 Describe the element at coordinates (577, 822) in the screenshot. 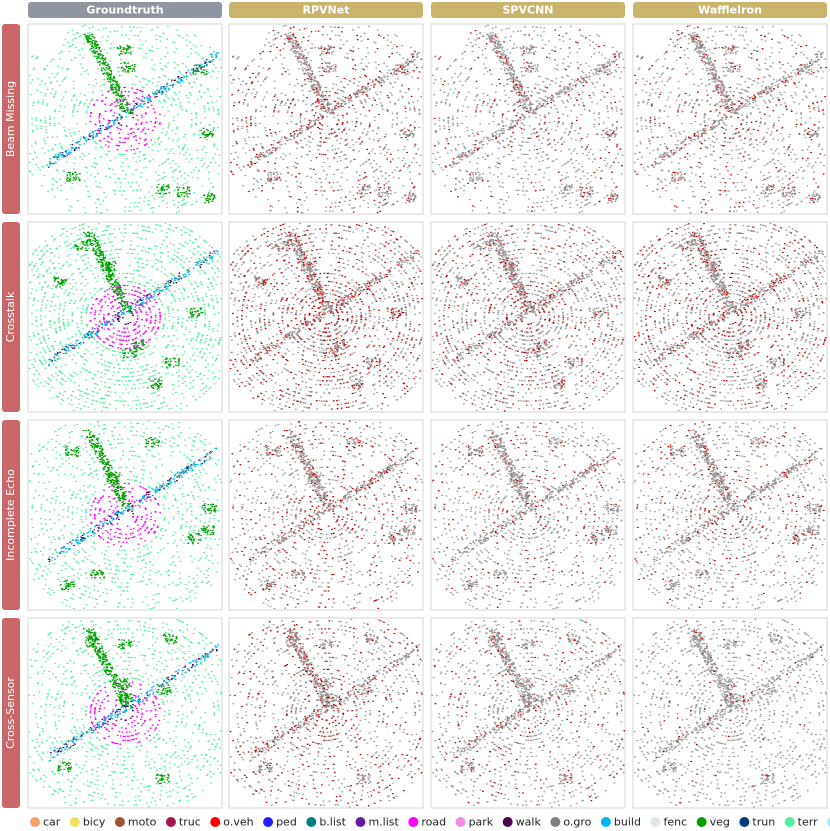

I see `legend-label: o.gro` at that location.